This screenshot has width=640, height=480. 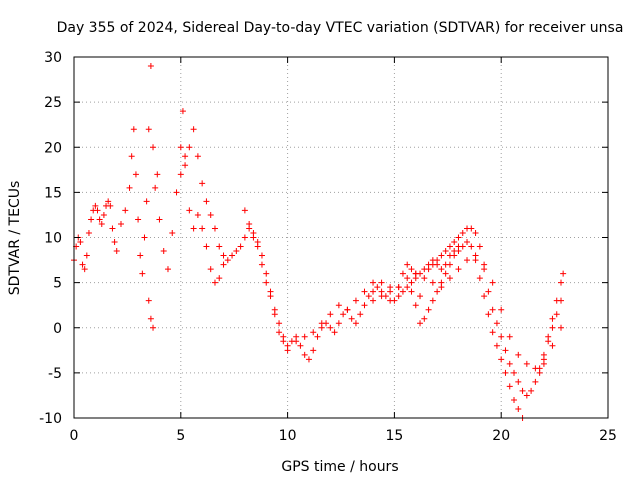 I want to click on y-tick-label: 5, so click(x=57, y=284).